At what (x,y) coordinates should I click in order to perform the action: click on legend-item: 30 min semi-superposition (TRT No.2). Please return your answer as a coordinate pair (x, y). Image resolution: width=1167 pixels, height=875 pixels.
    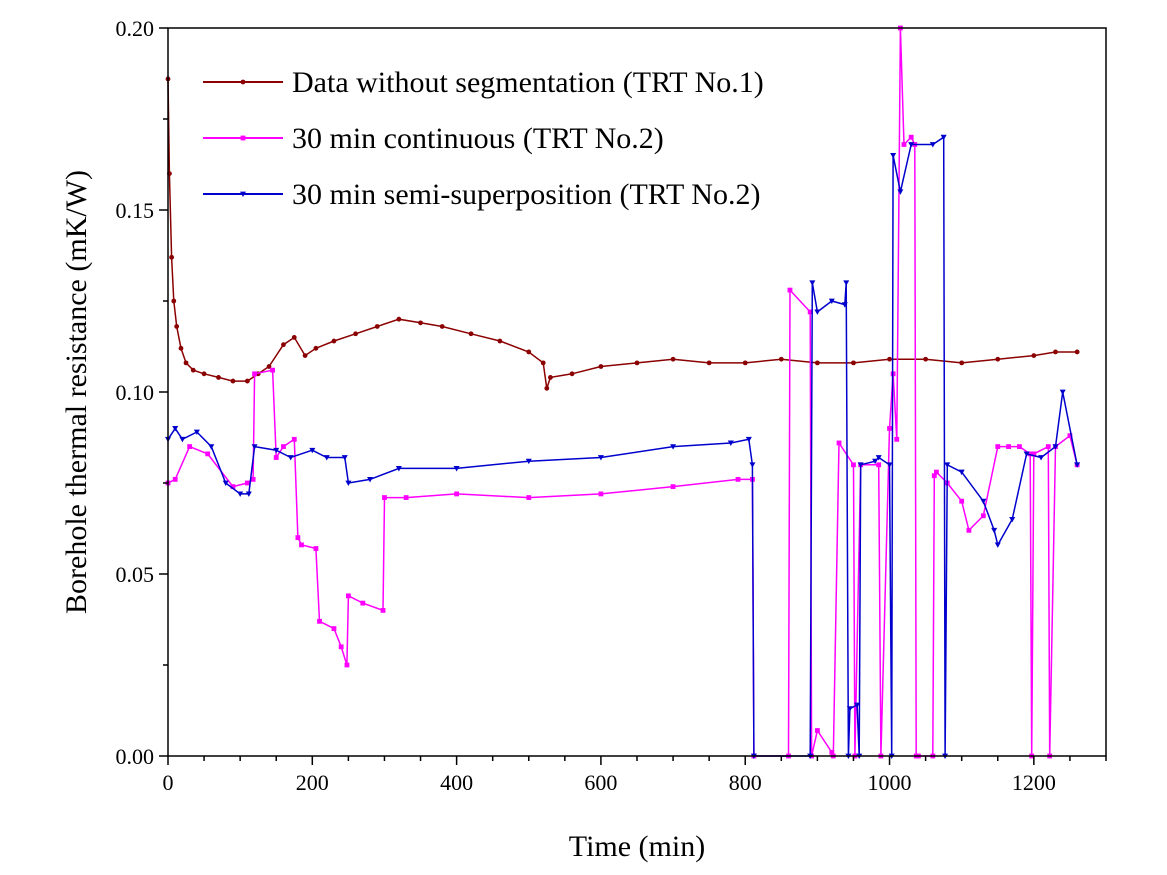
    Looking at the image, I should click on (481, 194).